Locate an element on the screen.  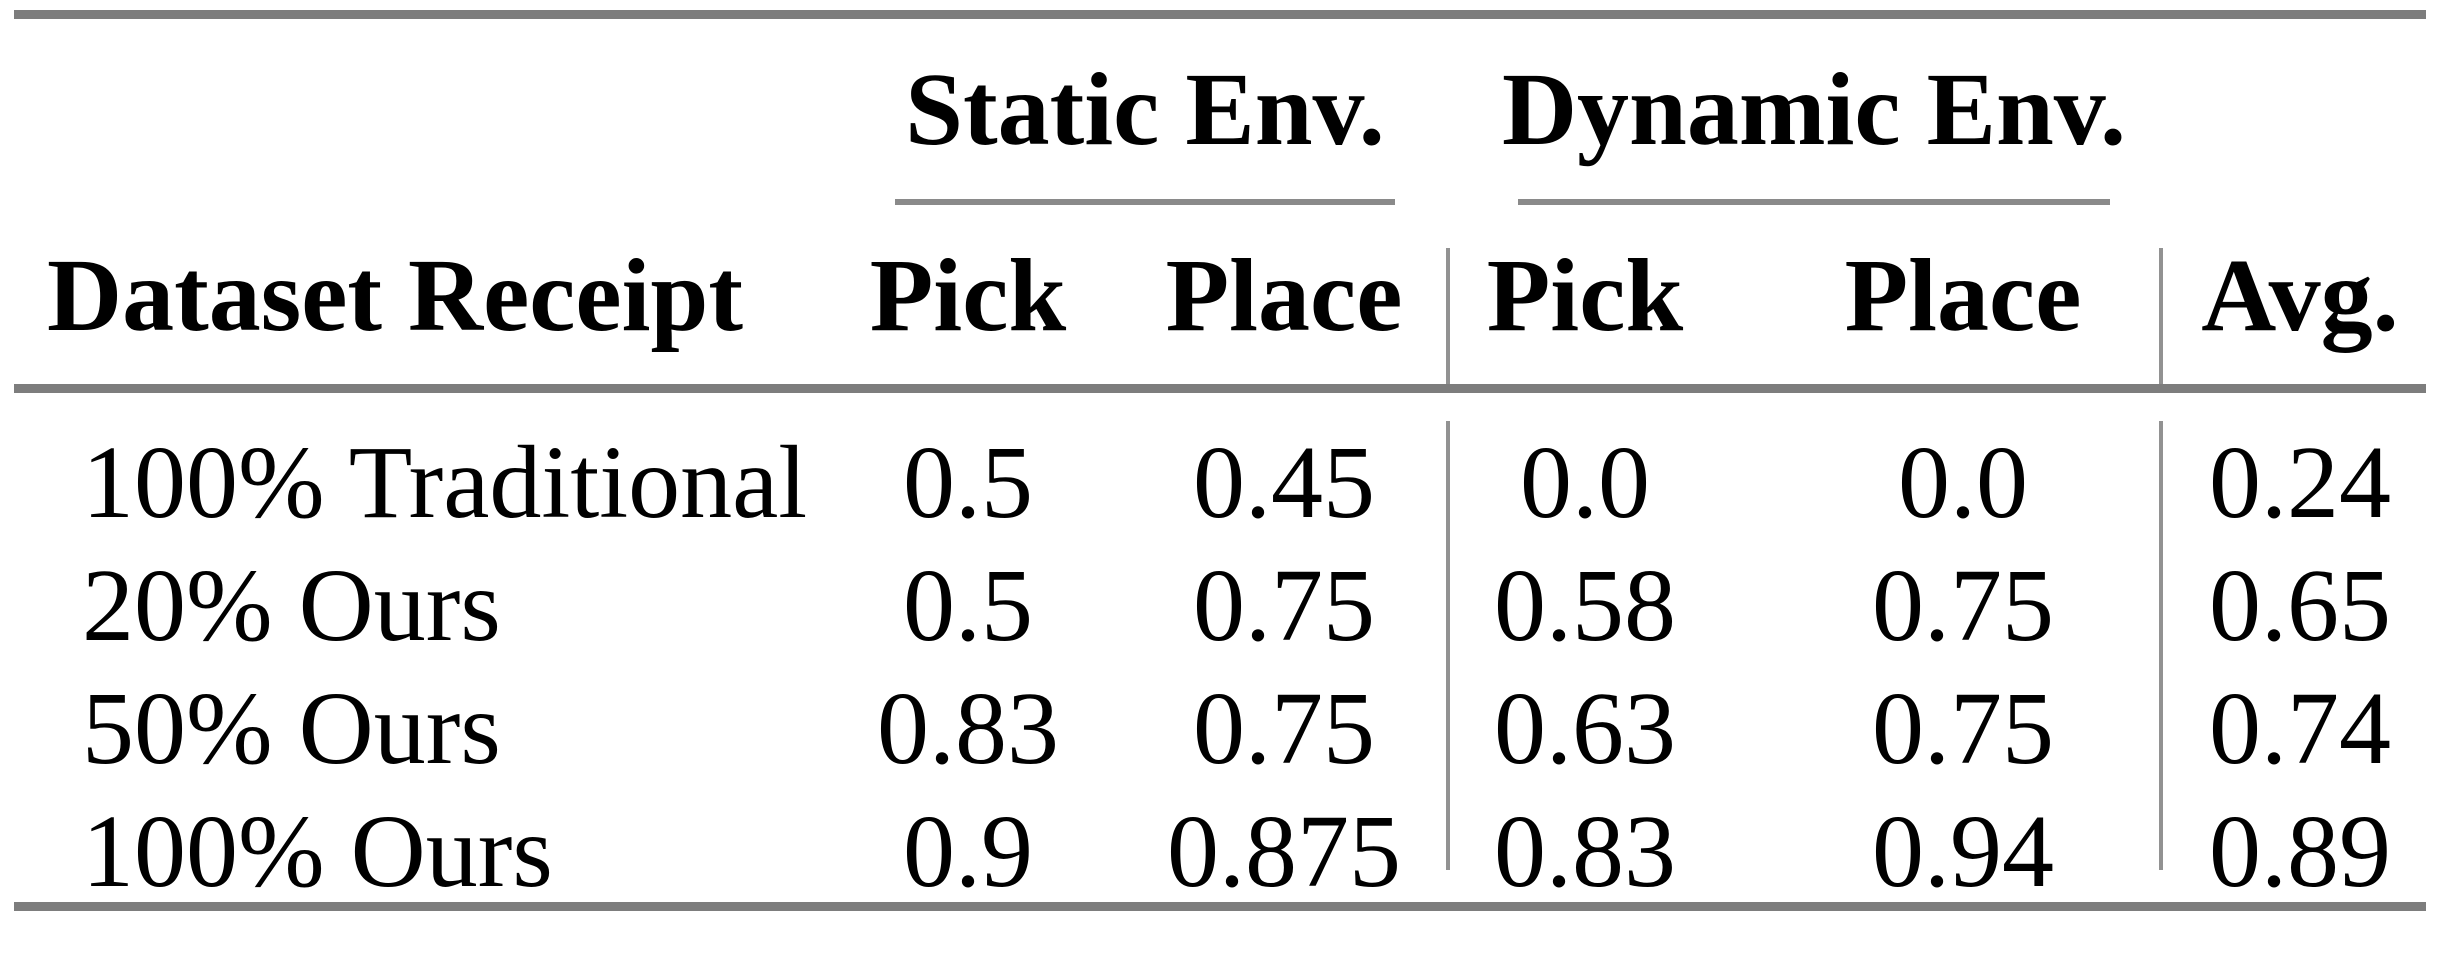
bottom-rule is located at coordinates (1220, 906).